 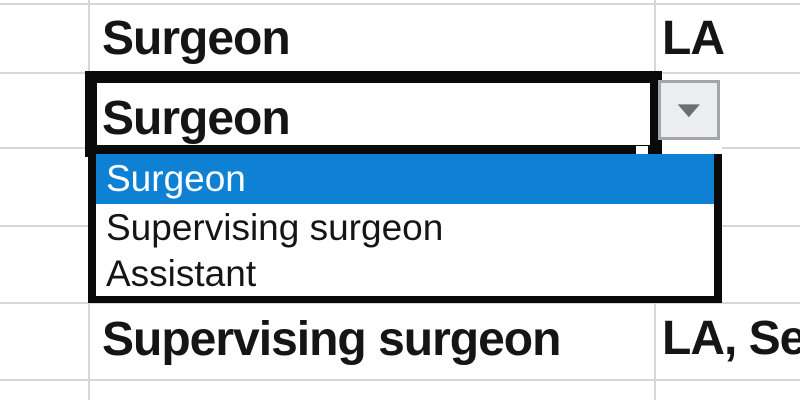 What do you see at coordinates (400, 380) in the screenshot?
I see `gridline-horizontal-row5` at bounding box center [400, 380].